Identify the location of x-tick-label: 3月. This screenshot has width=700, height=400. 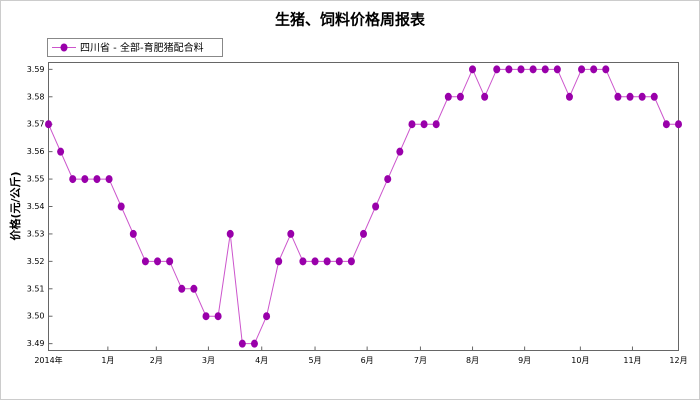
(208, 360).